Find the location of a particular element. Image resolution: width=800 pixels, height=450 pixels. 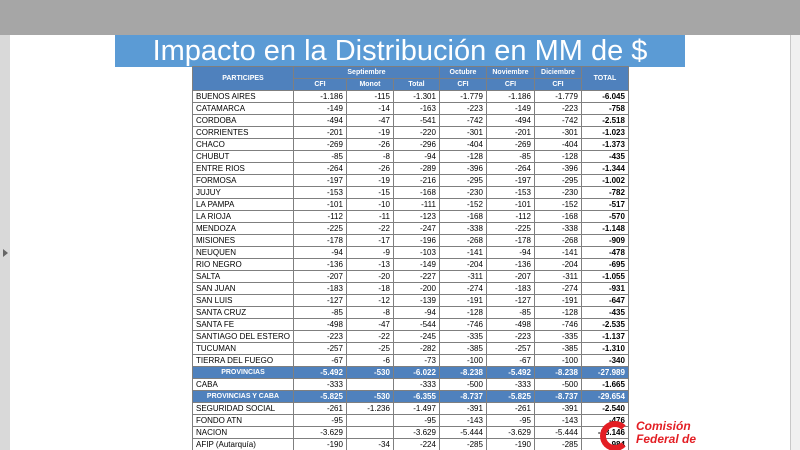

cell: -1.665 is located at coordinates (604, 384).